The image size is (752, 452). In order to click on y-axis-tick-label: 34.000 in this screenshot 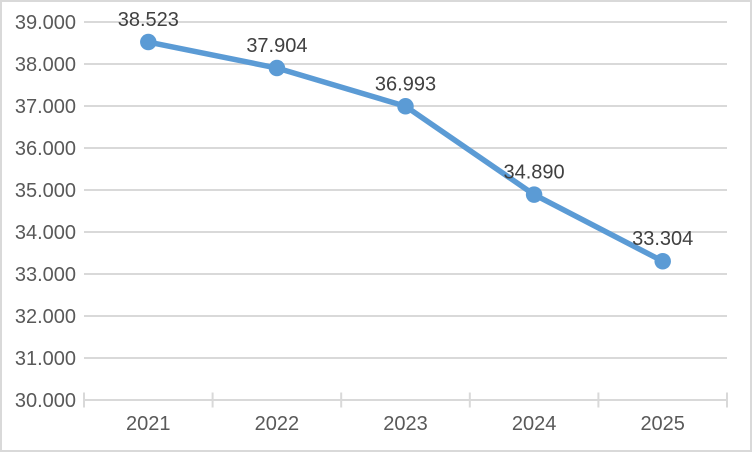, I will do `click(45, 233)`.